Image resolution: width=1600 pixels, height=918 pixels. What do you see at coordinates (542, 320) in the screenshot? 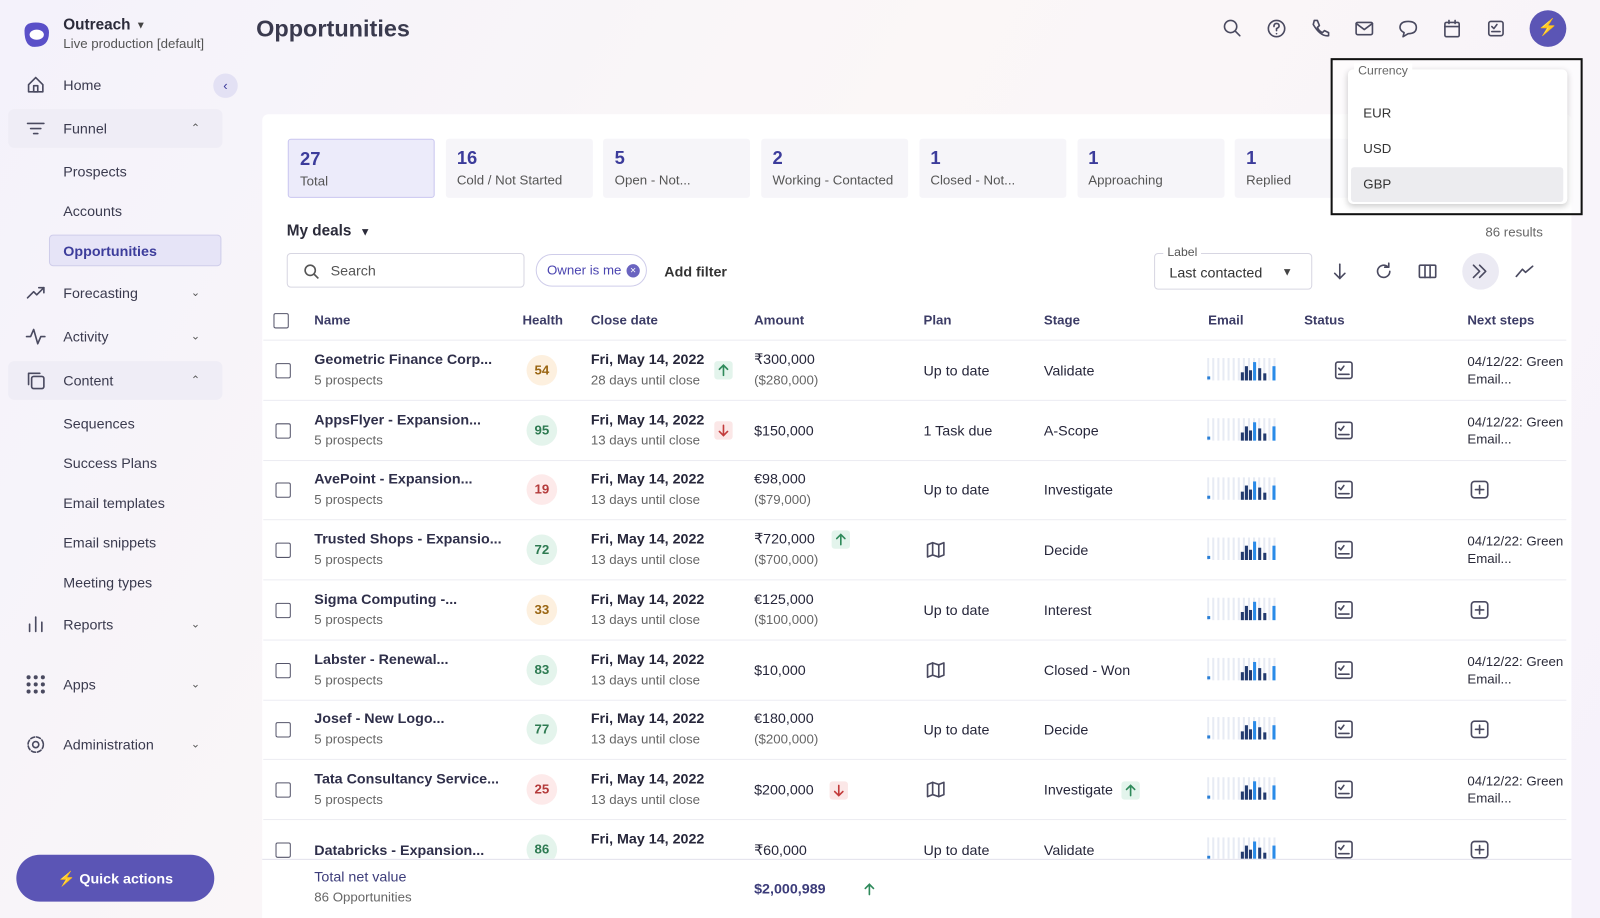
I see `column-header: Health` at bounding box center [542, 320].